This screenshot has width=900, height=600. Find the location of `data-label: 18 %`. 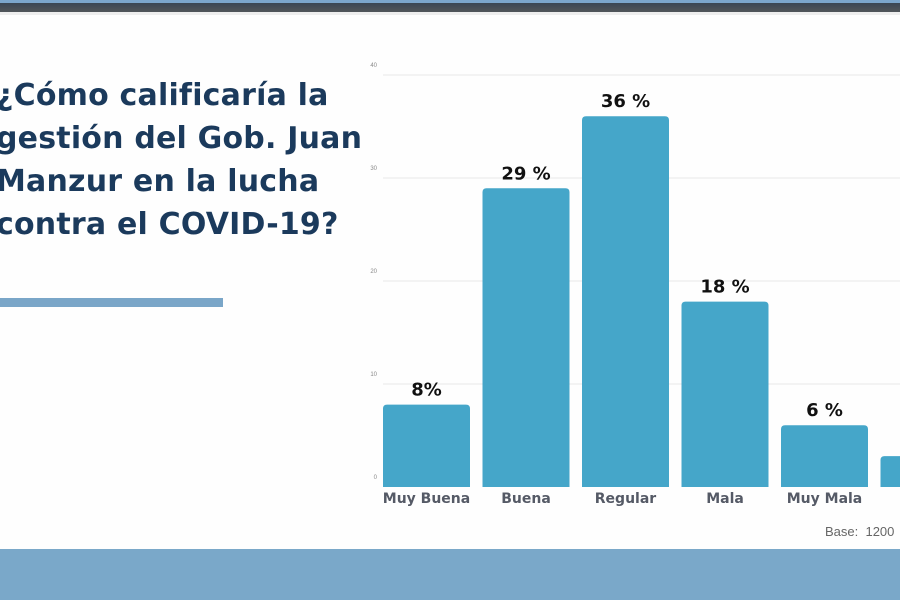

data-label: 18 % is located at coordinates (724, 287).